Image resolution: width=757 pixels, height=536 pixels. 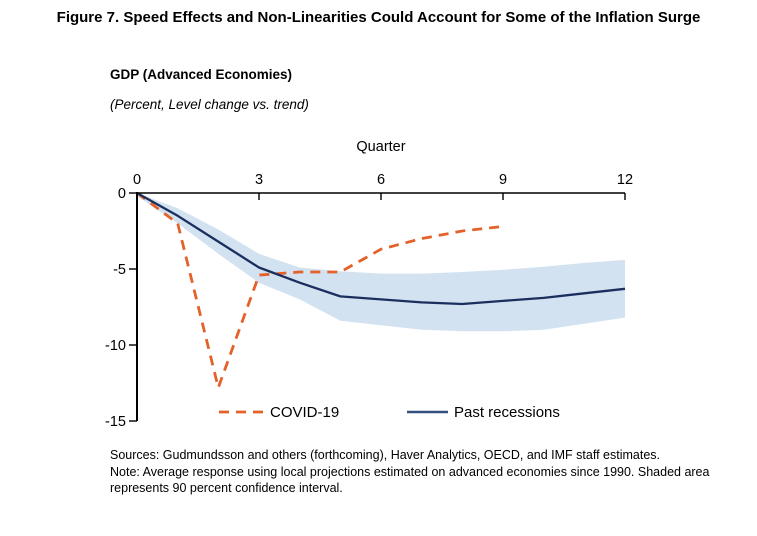 What do you see at coordinates (259, 180) in the screenshot?
I see `x-tick-label: 3` at bounding box center [259, 180].